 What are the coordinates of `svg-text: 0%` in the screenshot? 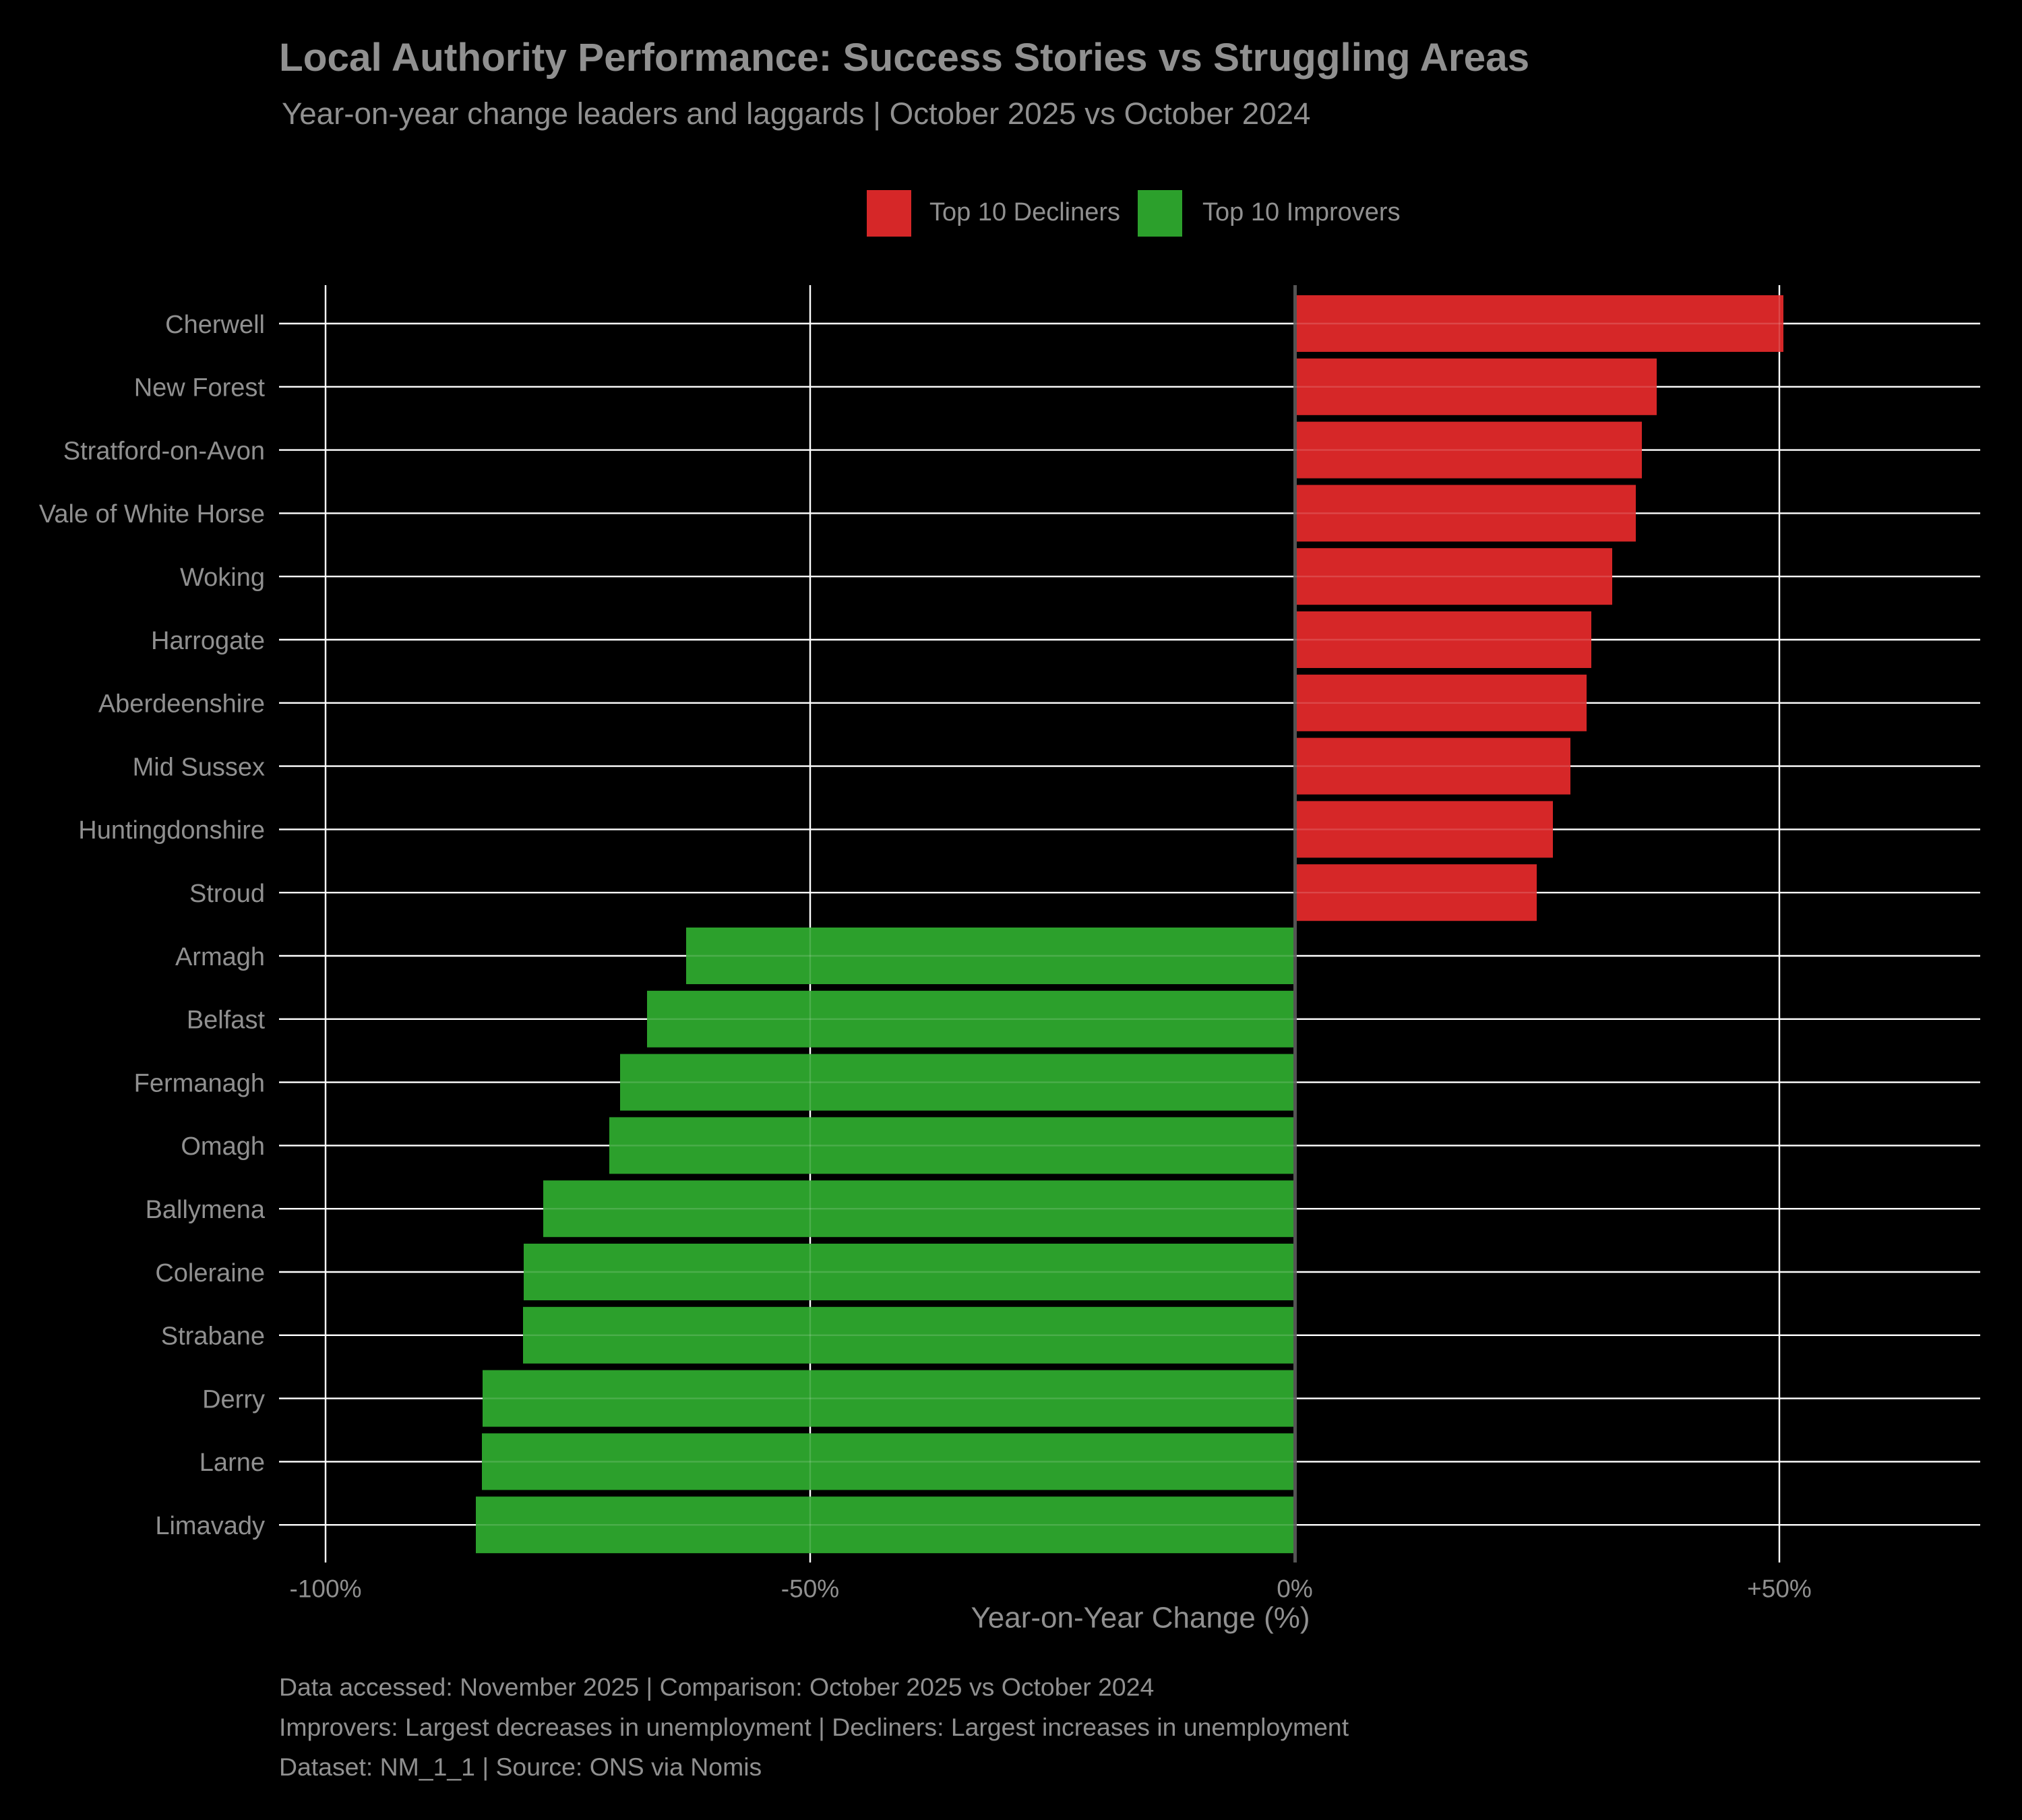 It's located at (1294, 1589).